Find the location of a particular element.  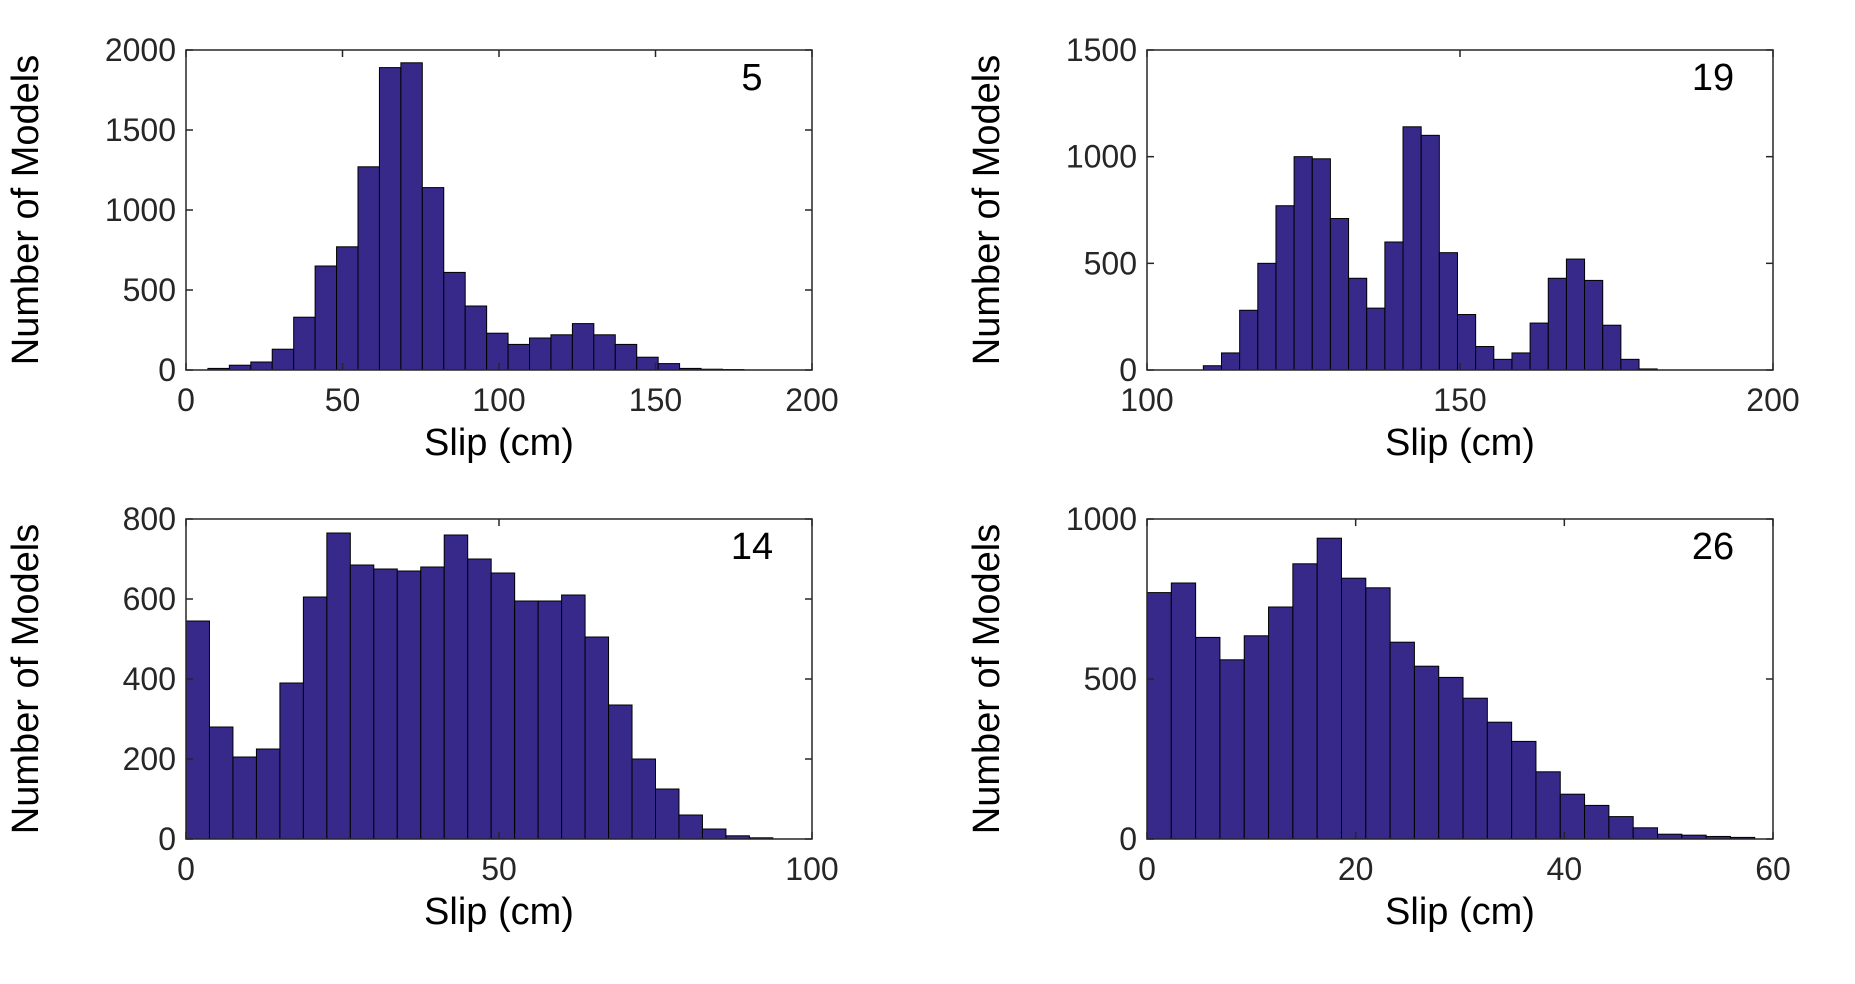

panel-label: 5 is located at coordinates (751, 78).